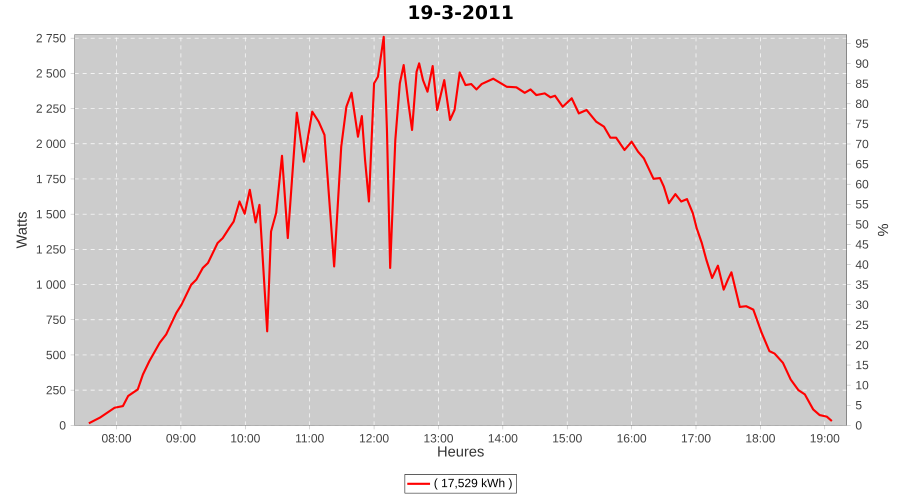  Describe the element at coordinates (51, 284) in the screenshot. I see `y-tick-label: 1 000` at that location.